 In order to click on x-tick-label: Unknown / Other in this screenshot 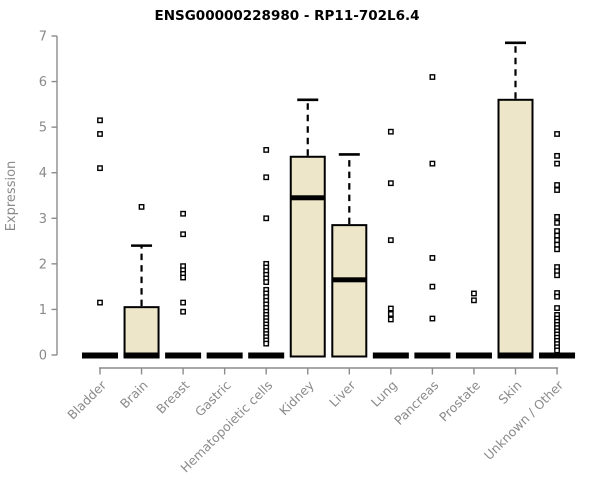, I will do `click(524, 420)`.